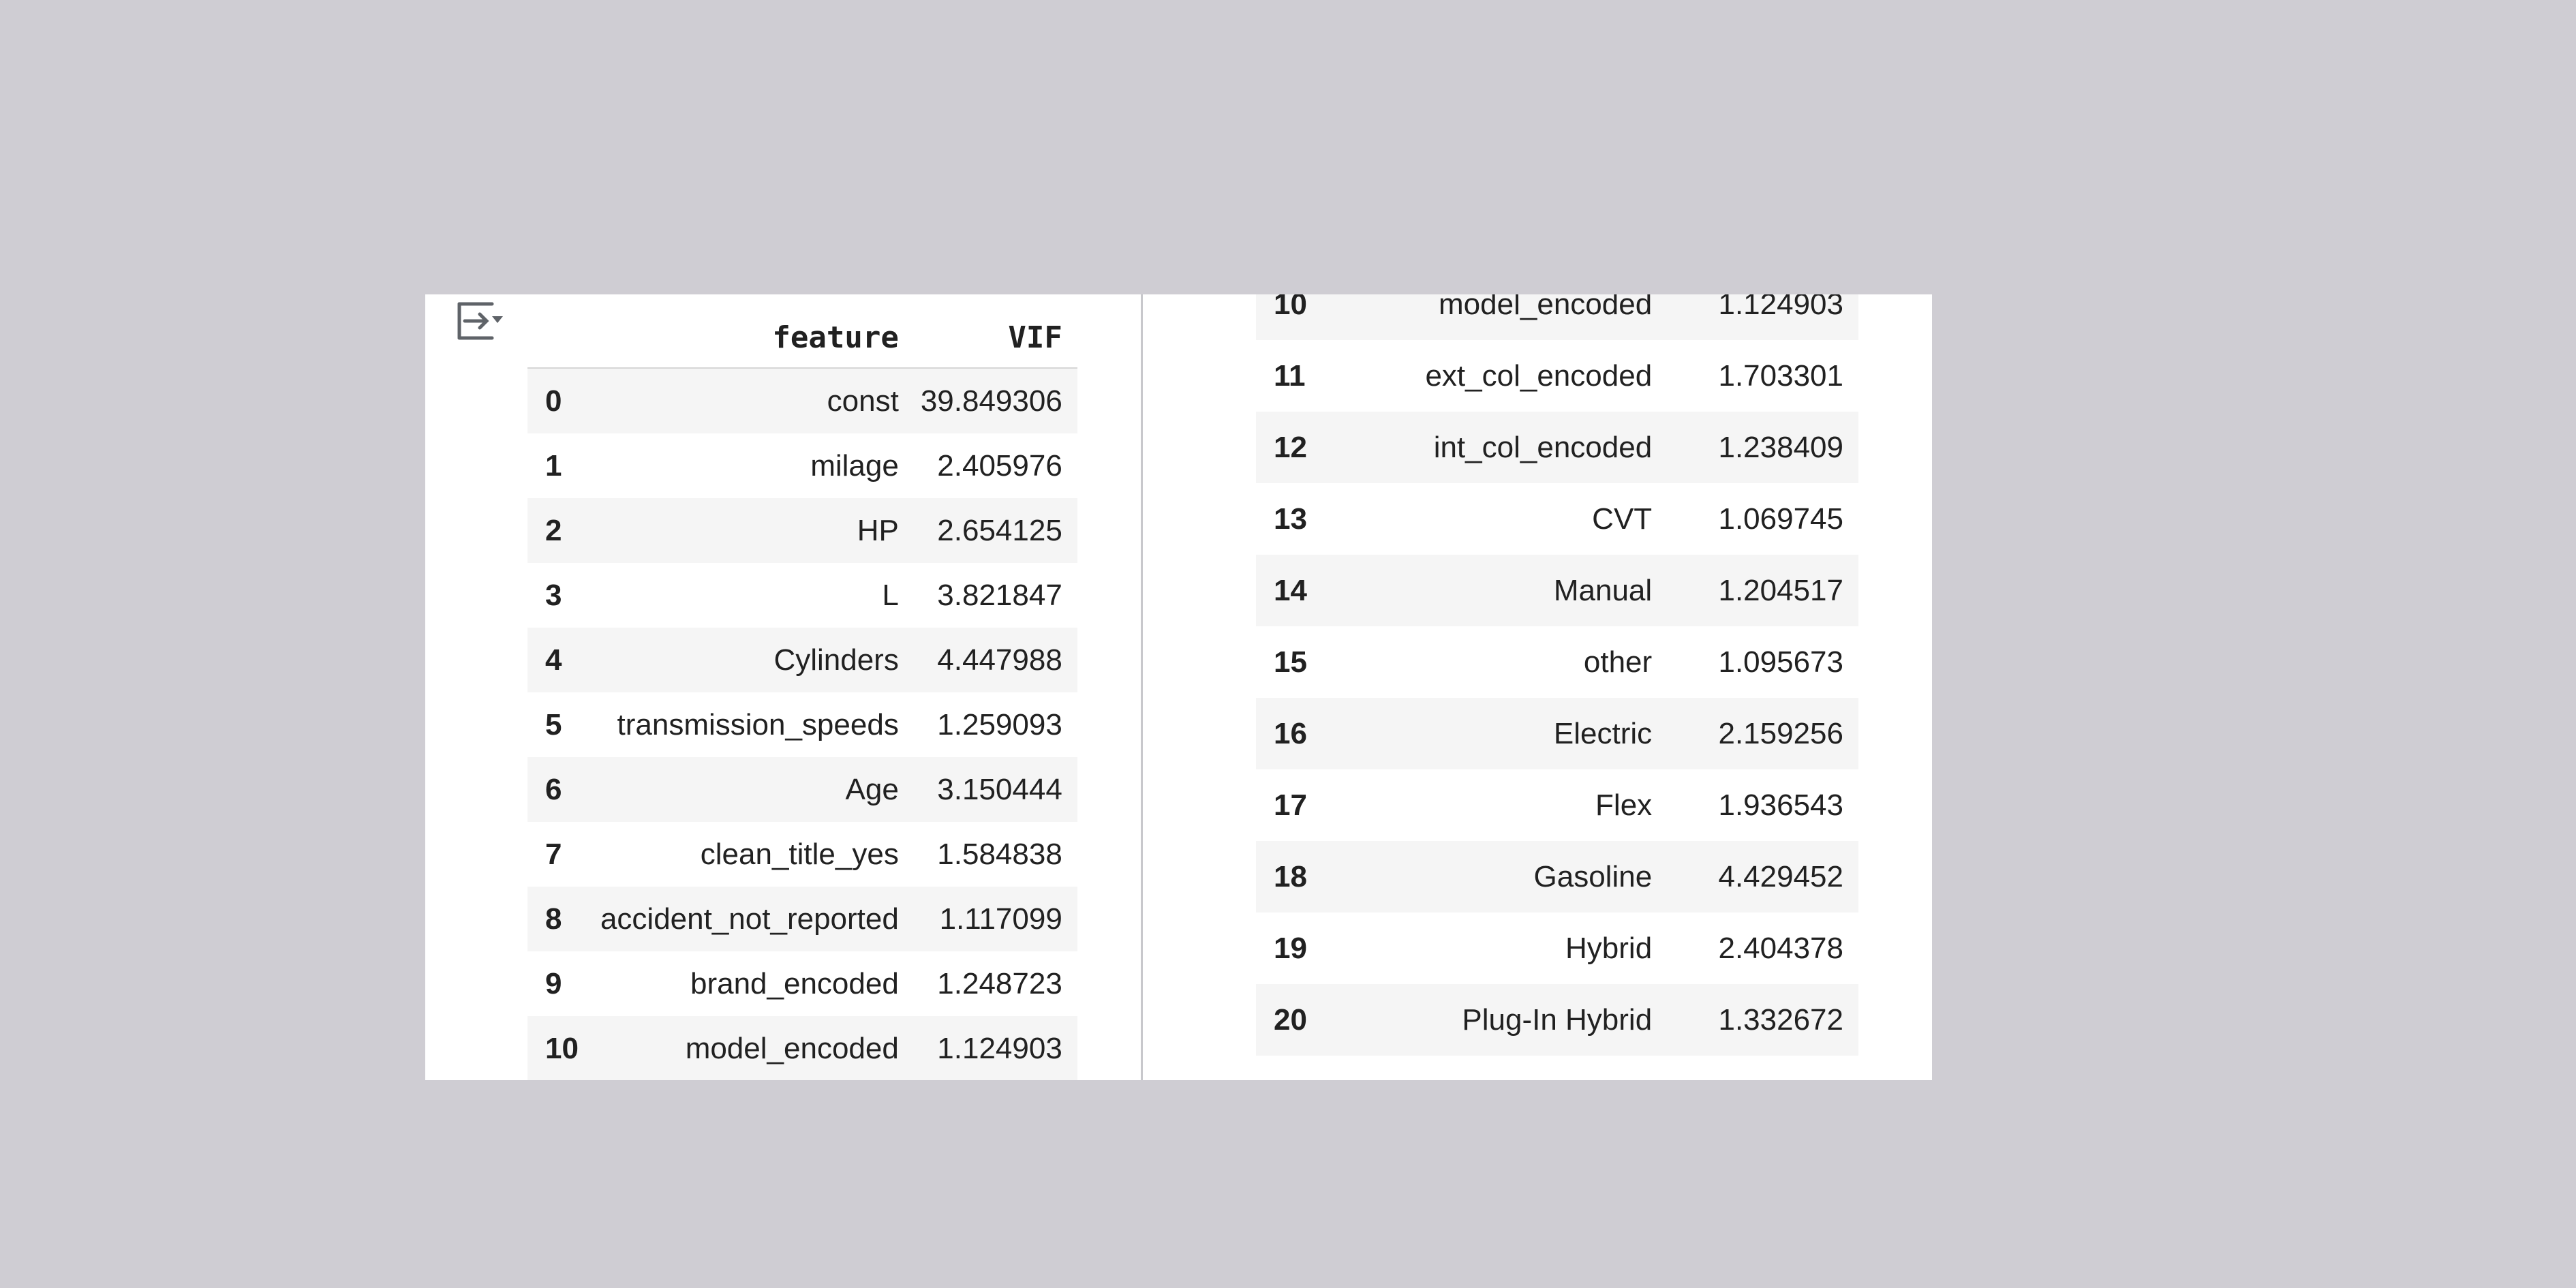 Image resolution: width=2576 pixels, height=1288 pixels. Describe the element at coordinates (1557, 805) in the screenshot. I see `table-row: 17 Flex 1.936543` at that location.